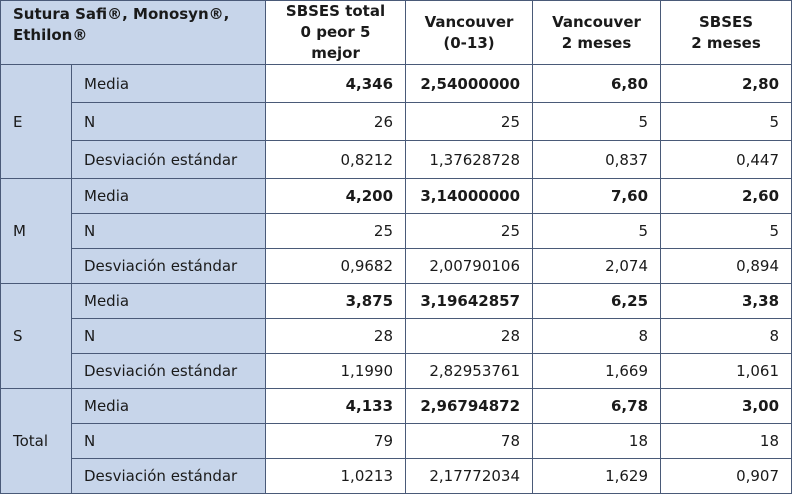 The width and height of the screenshot is (792, 494). I want to click on table-row: N 25 25 5 5, so click(396, 231).